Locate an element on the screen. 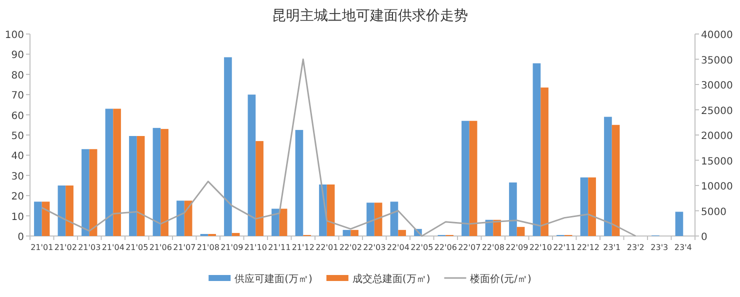 The image size is (740, 297). chart-title: 昆明主城土地可建面供求价走势 is located at coordinates (370, 16).